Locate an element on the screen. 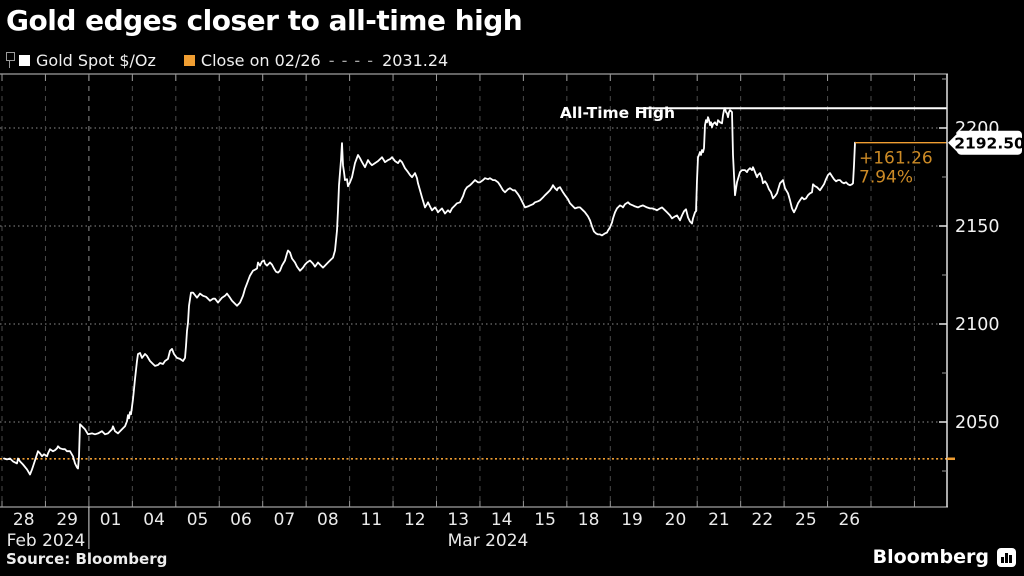 This screenshot has width=1024, height=576. change-percent-label: 7.94% is located at coordinates (886, 178).